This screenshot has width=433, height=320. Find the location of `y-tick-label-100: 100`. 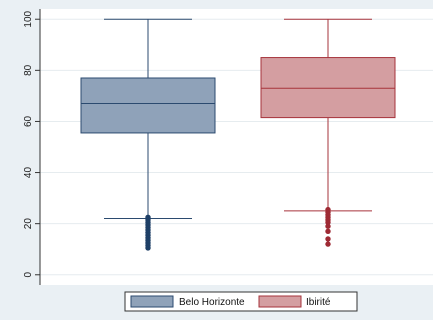

y-tick-label-100: 100 is located at coordinates (28, 18).